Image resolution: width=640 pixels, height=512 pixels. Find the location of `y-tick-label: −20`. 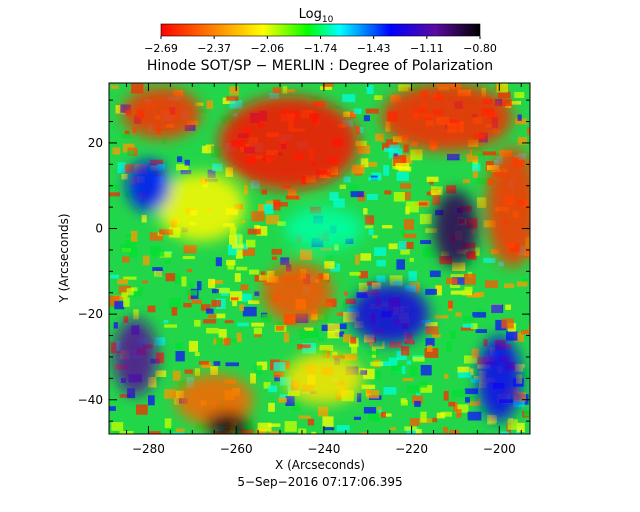

y-tick-label: −20 is located at coordinates (90, 314).